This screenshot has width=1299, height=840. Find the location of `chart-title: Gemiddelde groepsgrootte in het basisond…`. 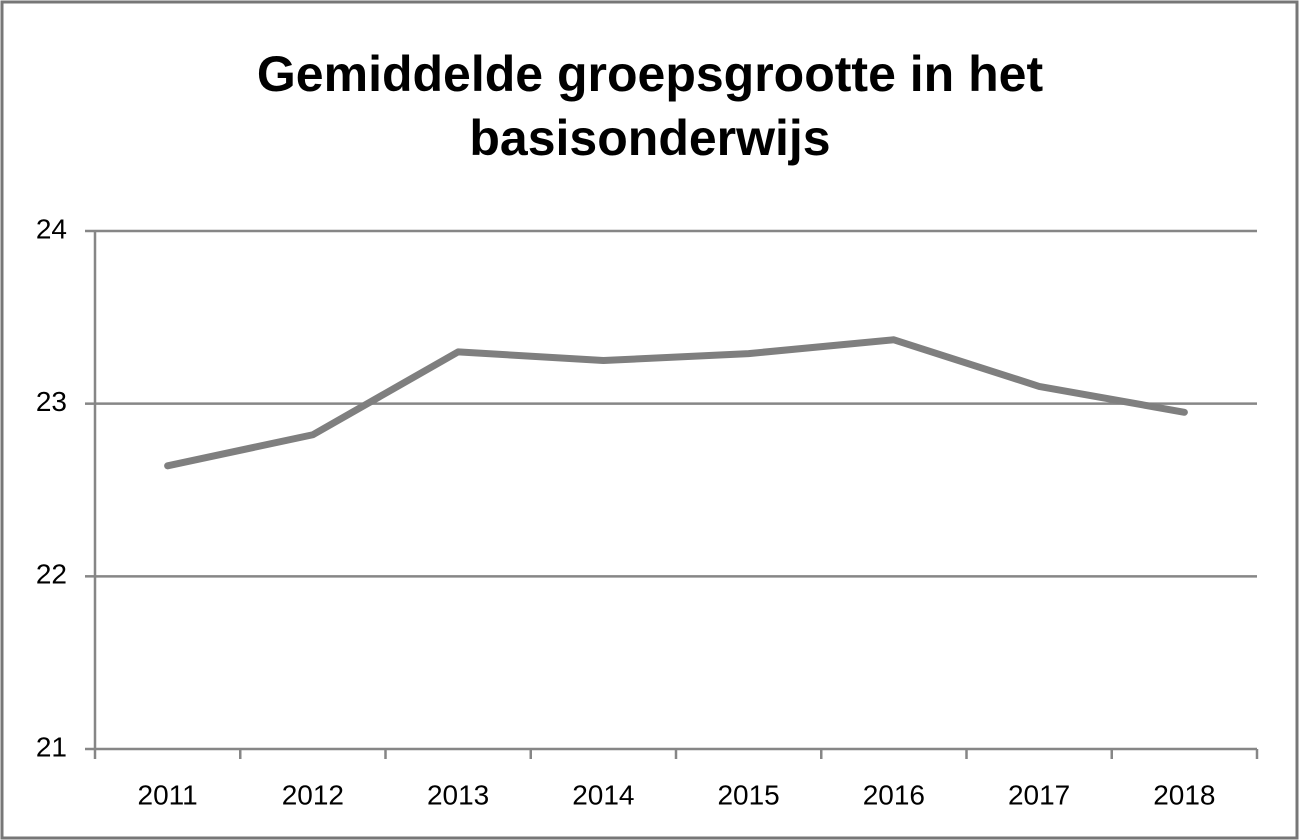

chart-title: Gemiddelde groepsgrootte in het basisond… is located at coordinates (650, 106).